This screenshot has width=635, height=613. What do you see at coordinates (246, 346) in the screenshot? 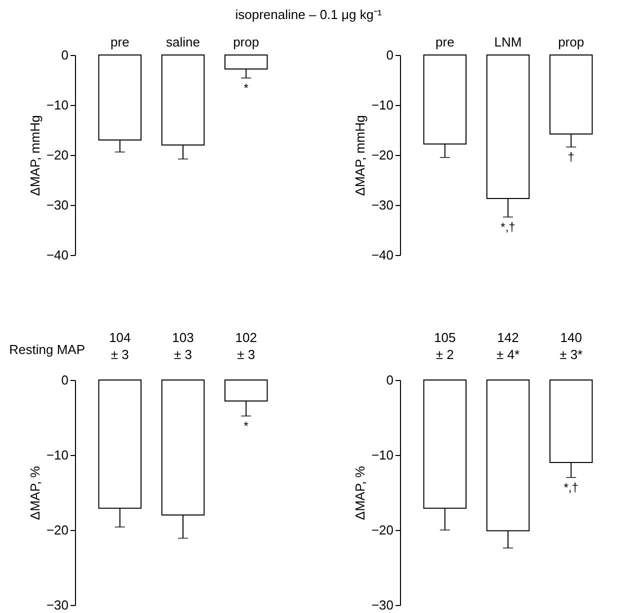
I see `text: 102 ± 3` at bounding box center [246, 346].